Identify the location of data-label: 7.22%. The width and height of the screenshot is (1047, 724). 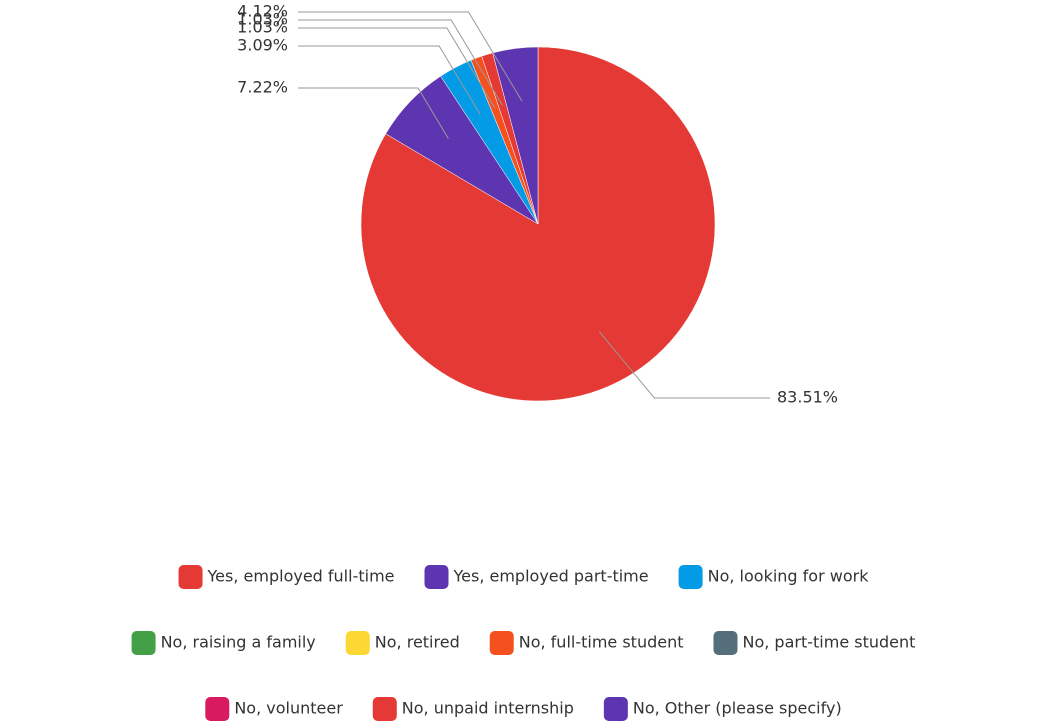
(262, 87).